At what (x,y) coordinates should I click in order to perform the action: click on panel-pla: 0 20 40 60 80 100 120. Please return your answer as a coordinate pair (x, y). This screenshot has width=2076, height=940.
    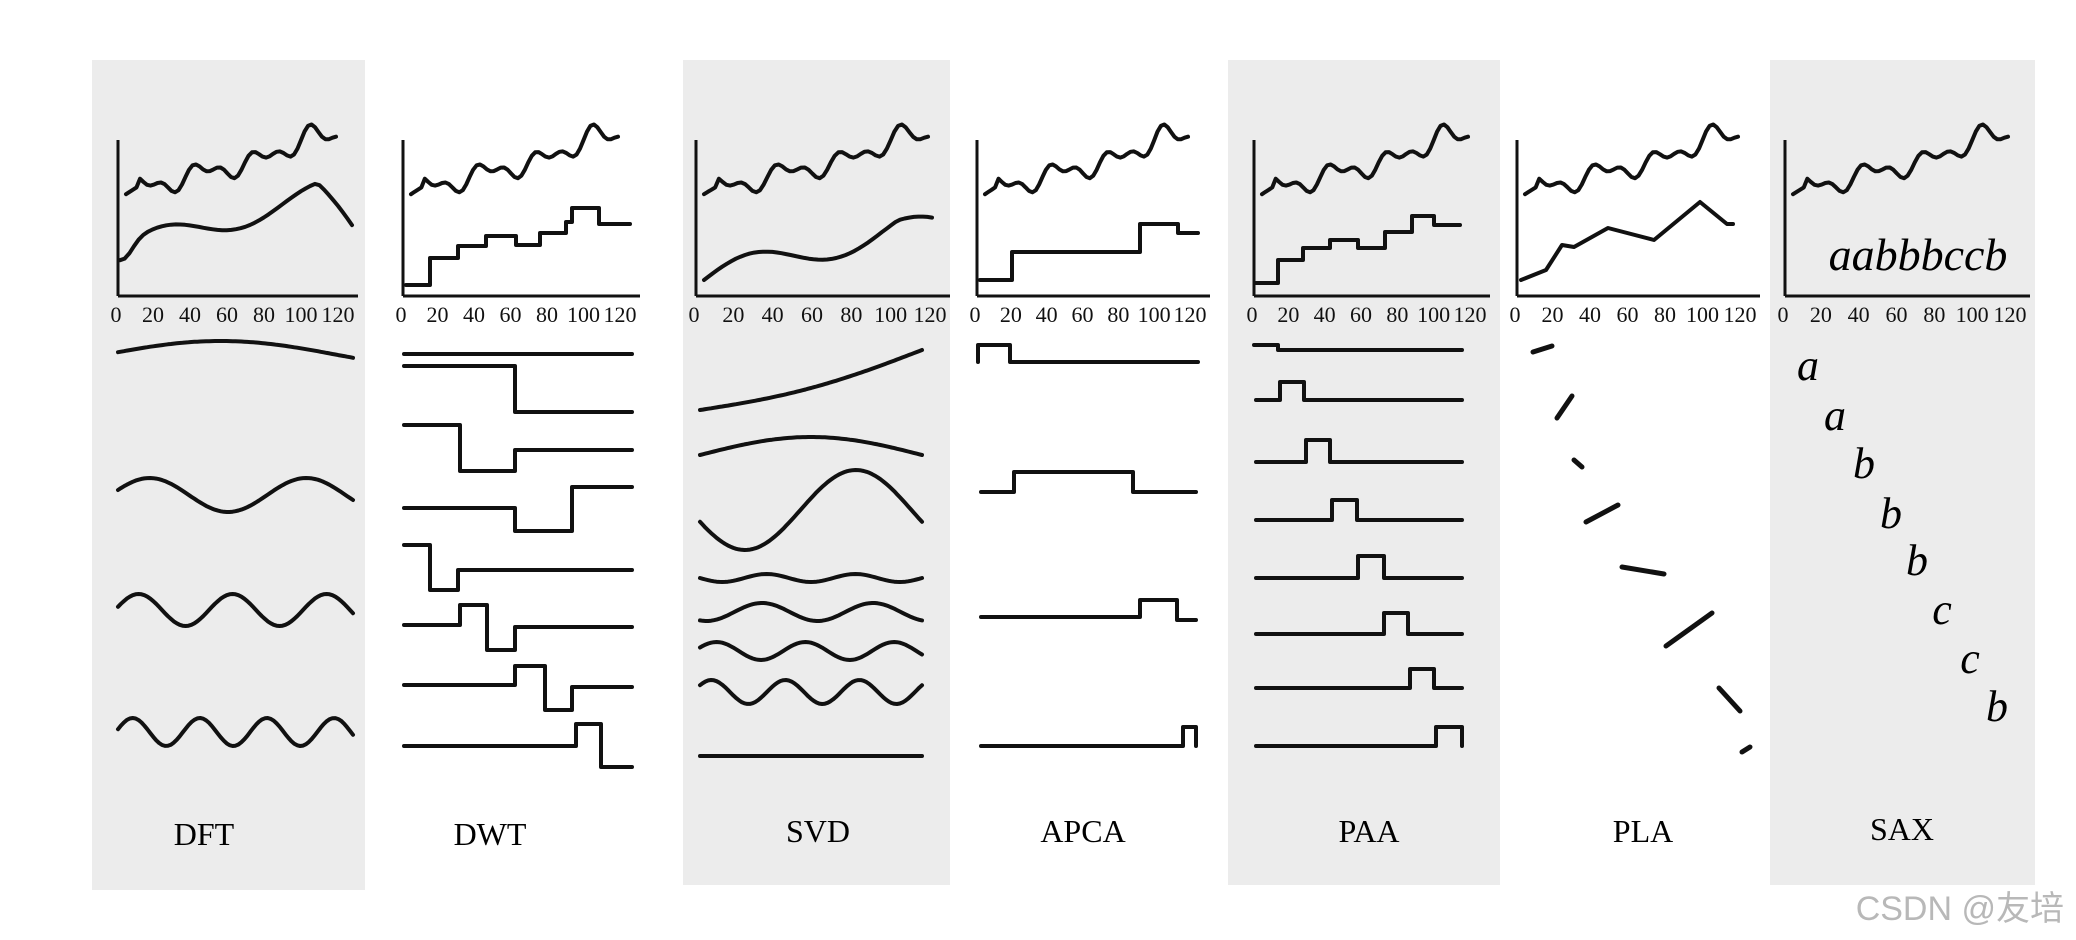
    Looking at the image, I should click on (1635, 438).